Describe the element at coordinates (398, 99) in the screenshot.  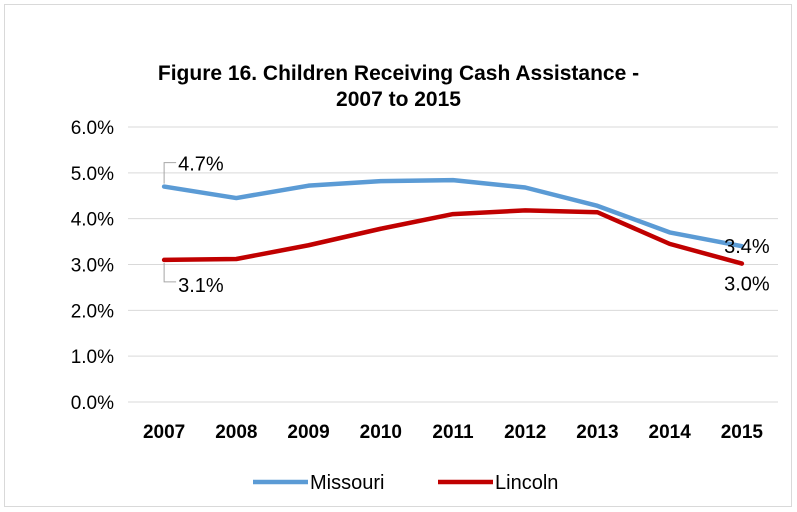
I see `chart-title-line2: 2007 to 2015` at that location.